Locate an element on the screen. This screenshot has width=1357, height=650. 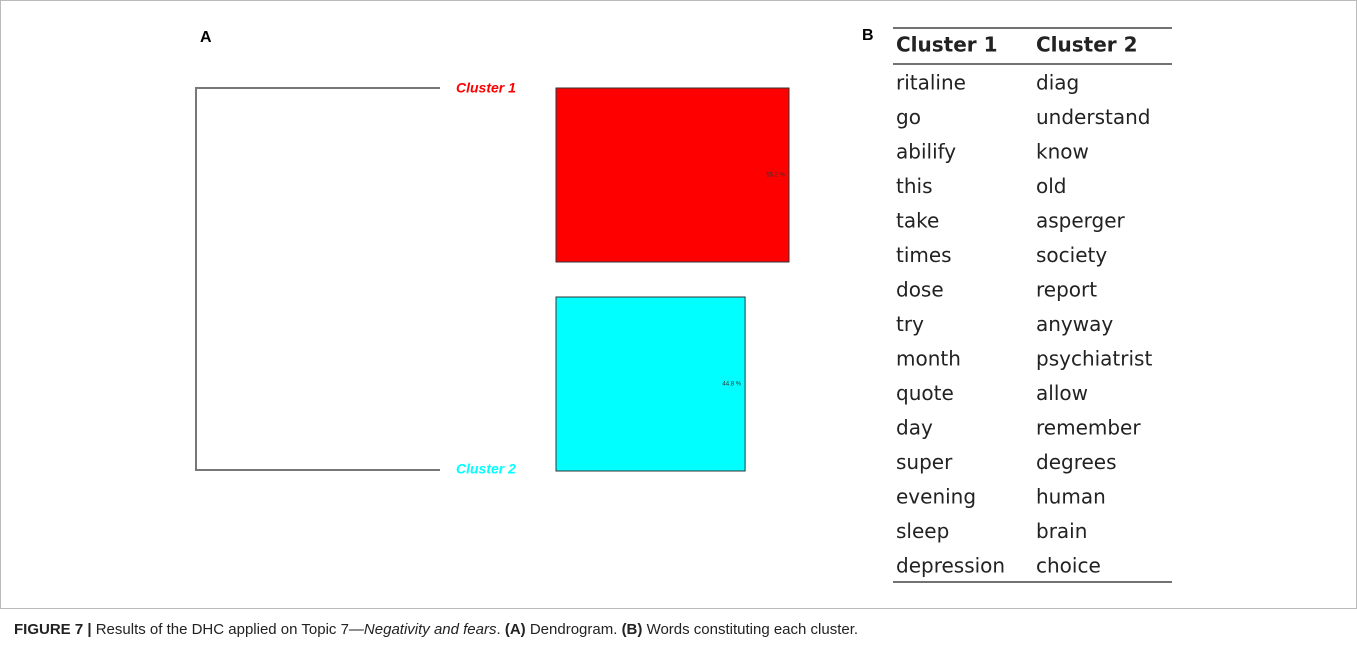
table-cell: society is located at coordinates (1071, 255).